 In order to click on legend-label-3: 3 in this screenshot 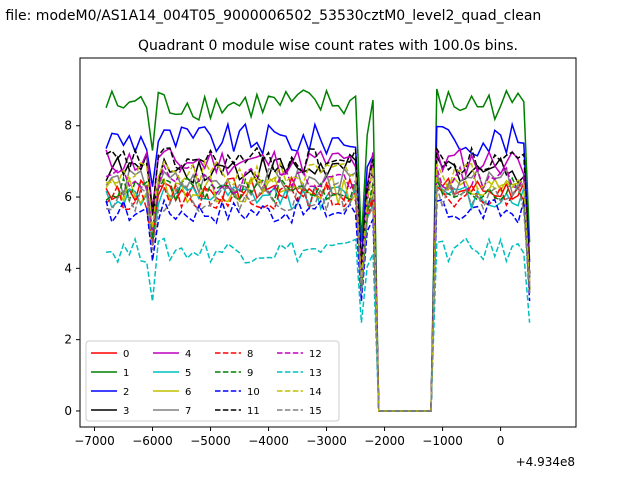, I will do `click(126, 411)`.